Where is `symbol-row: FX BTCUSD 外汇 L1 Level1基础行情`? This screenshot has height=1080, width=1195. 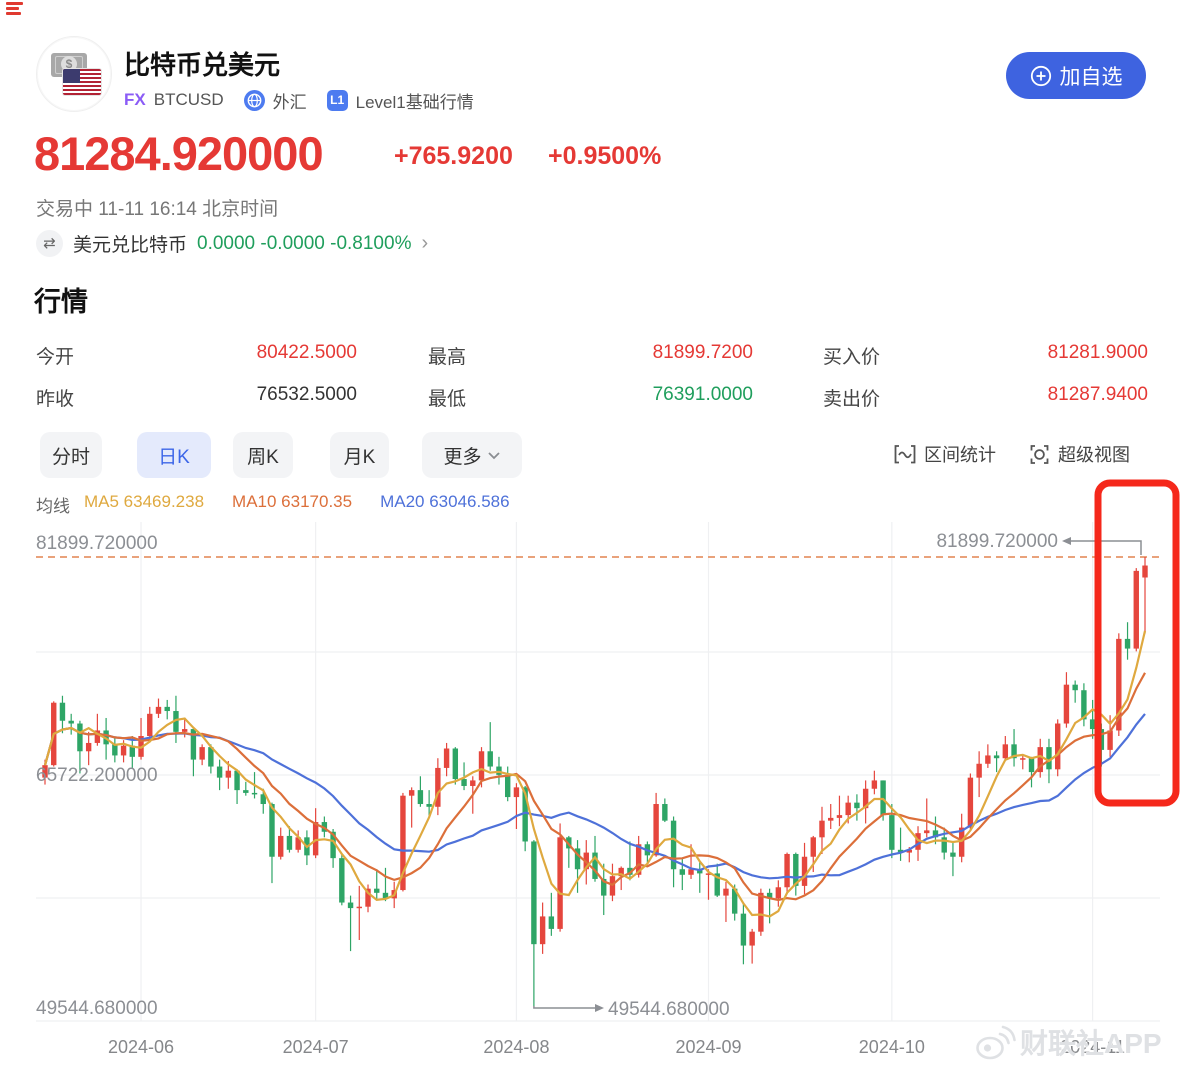
symbol-row: FX BTCUSD 外汇 L1 Level1基础行情 is located at coordinates (299, 100).